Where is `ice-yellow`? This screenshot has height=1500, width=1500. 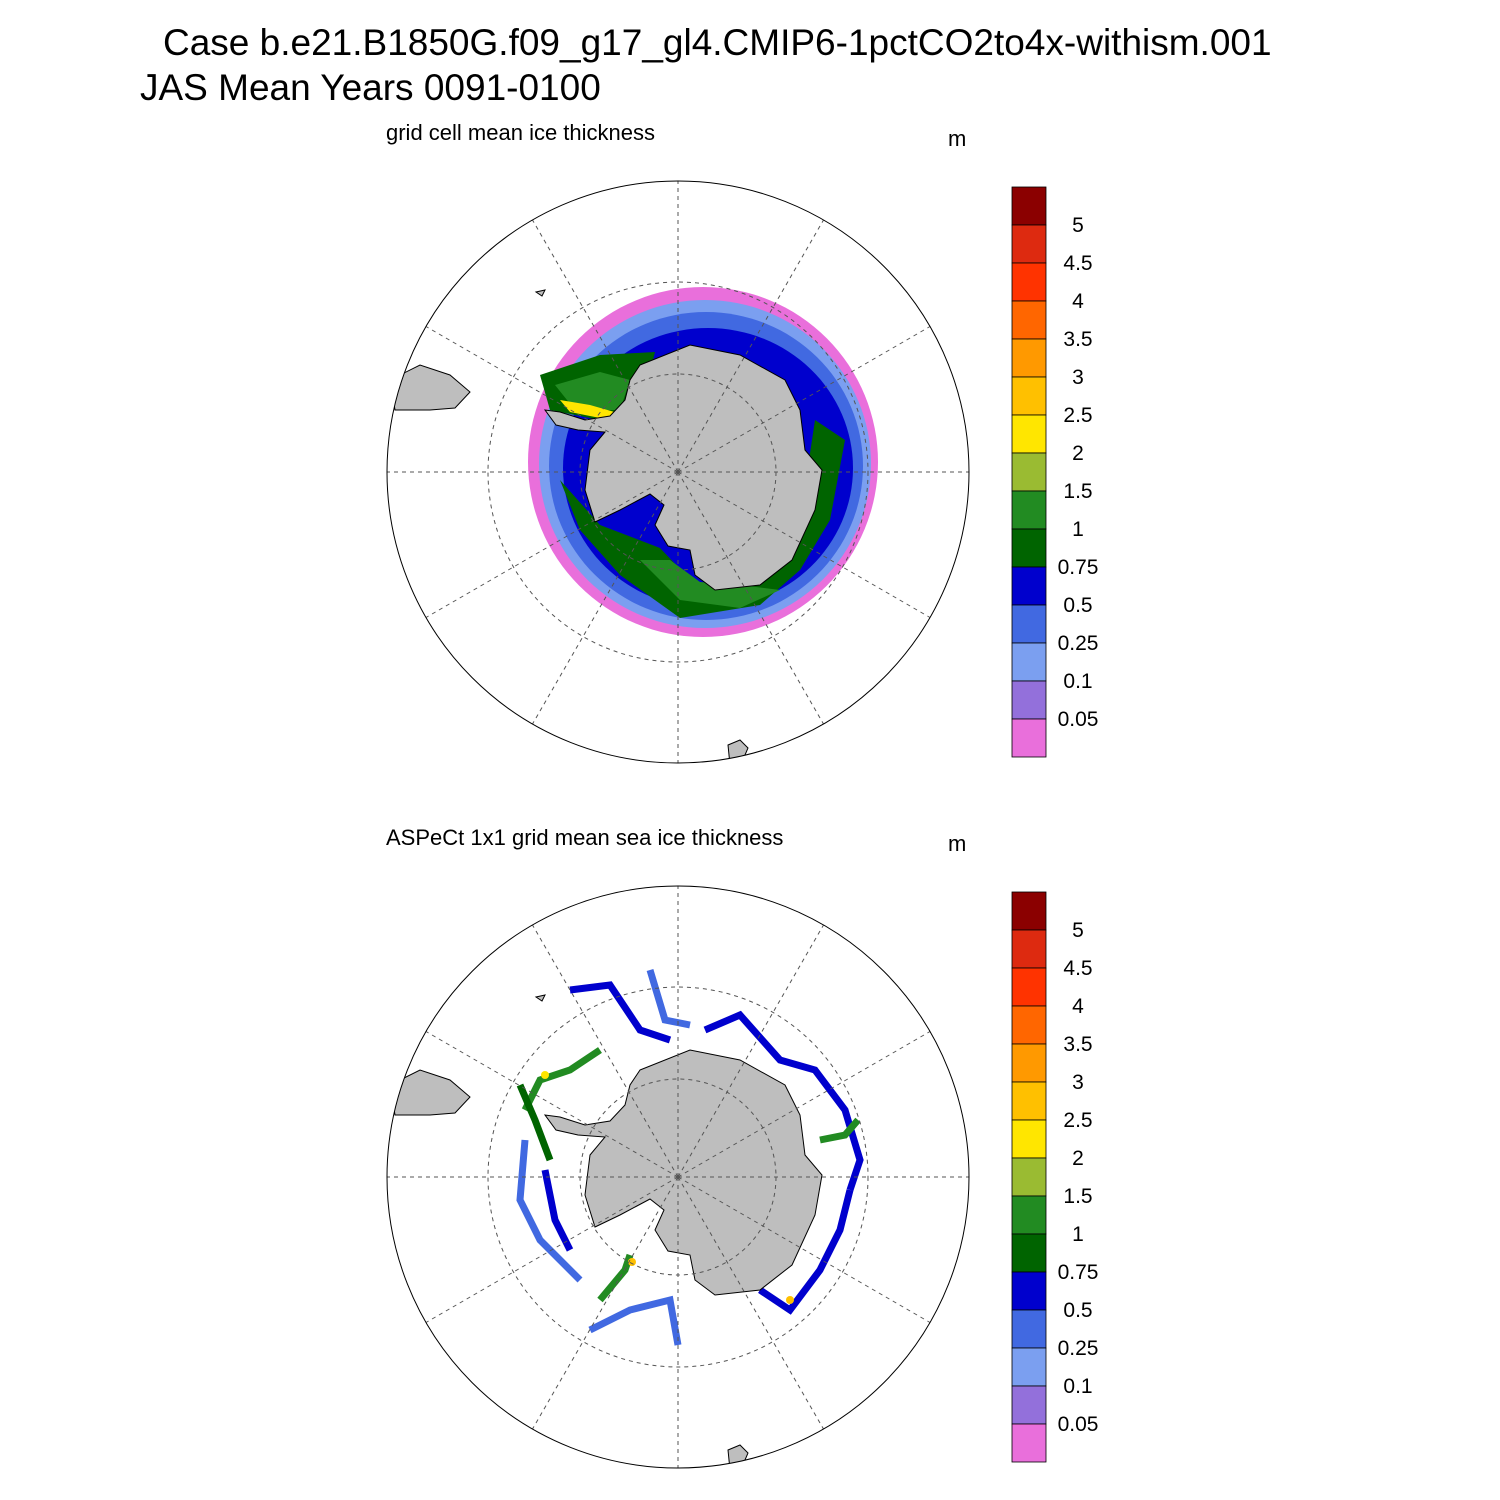 ice-yellow is located at coordinates (592, 410).